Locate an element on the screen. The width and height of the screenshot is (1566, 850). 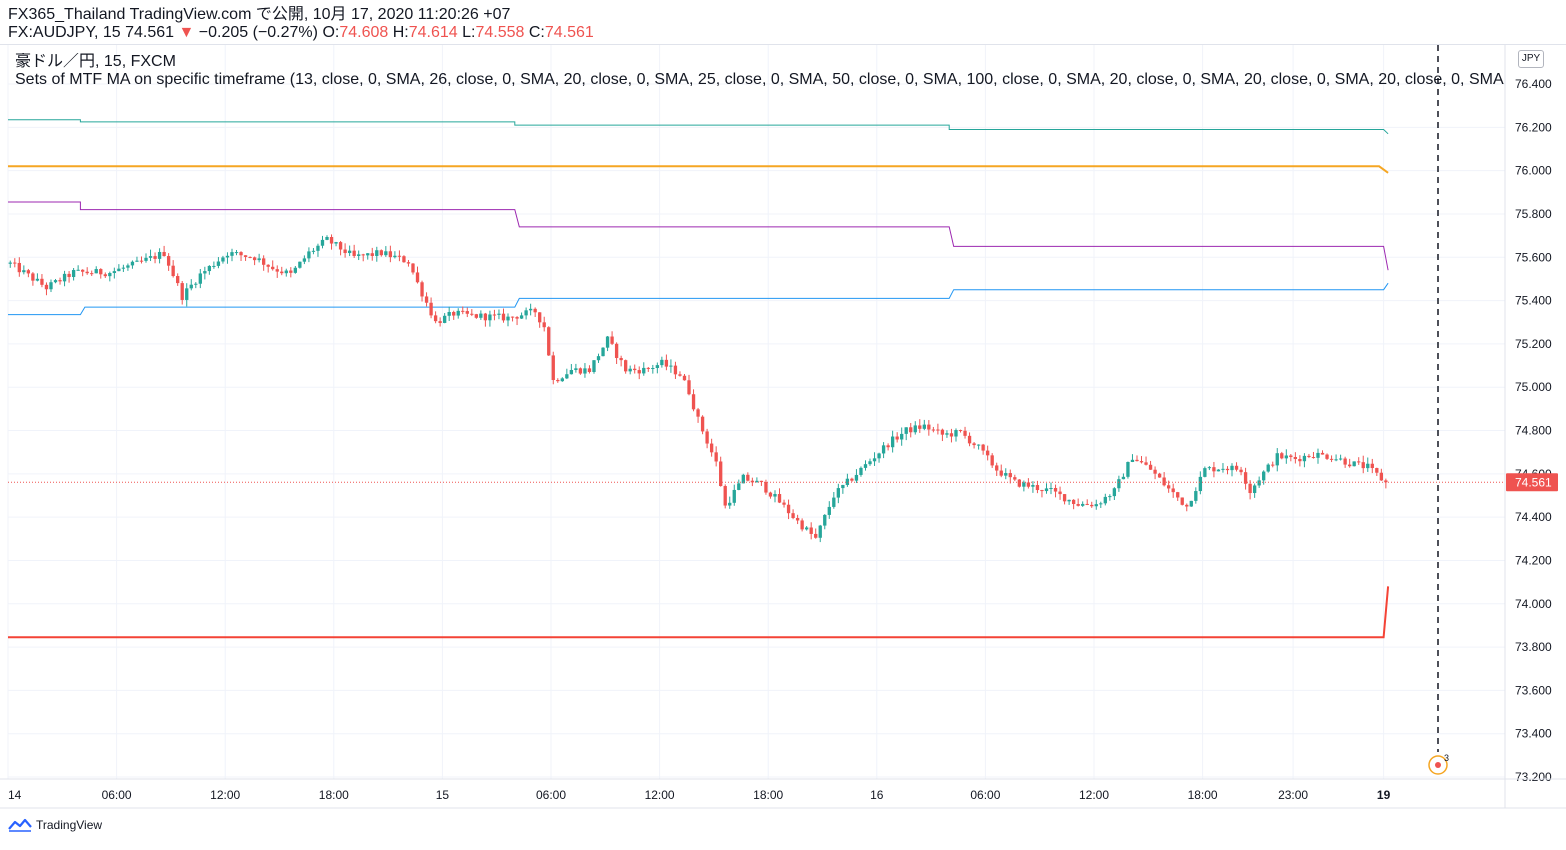
x-tick-label: 18:00 is located at coordinates (768, 795).